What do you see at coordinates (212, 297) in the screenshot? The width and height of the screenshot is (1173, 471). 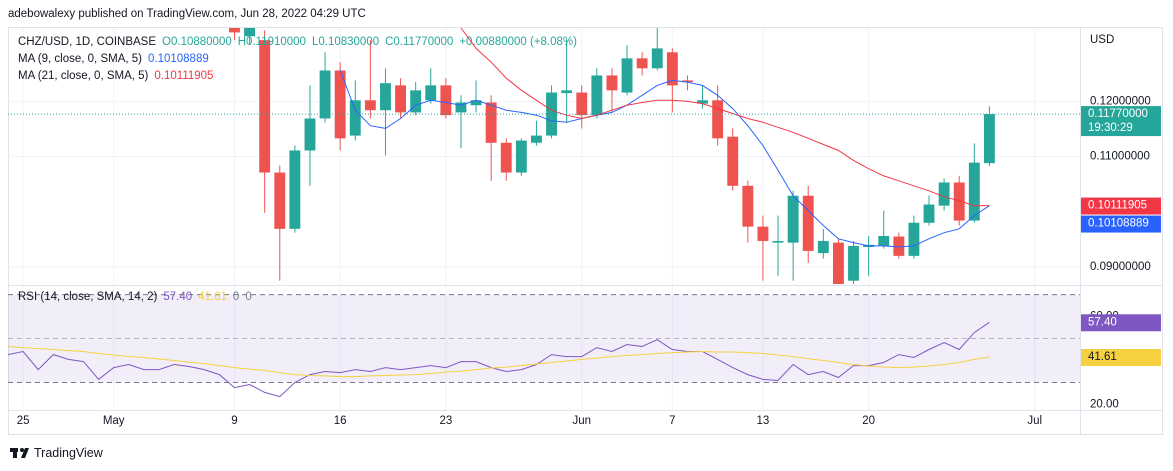 I see `legend-series-value: 41.61` at bounding box center [212, 297].